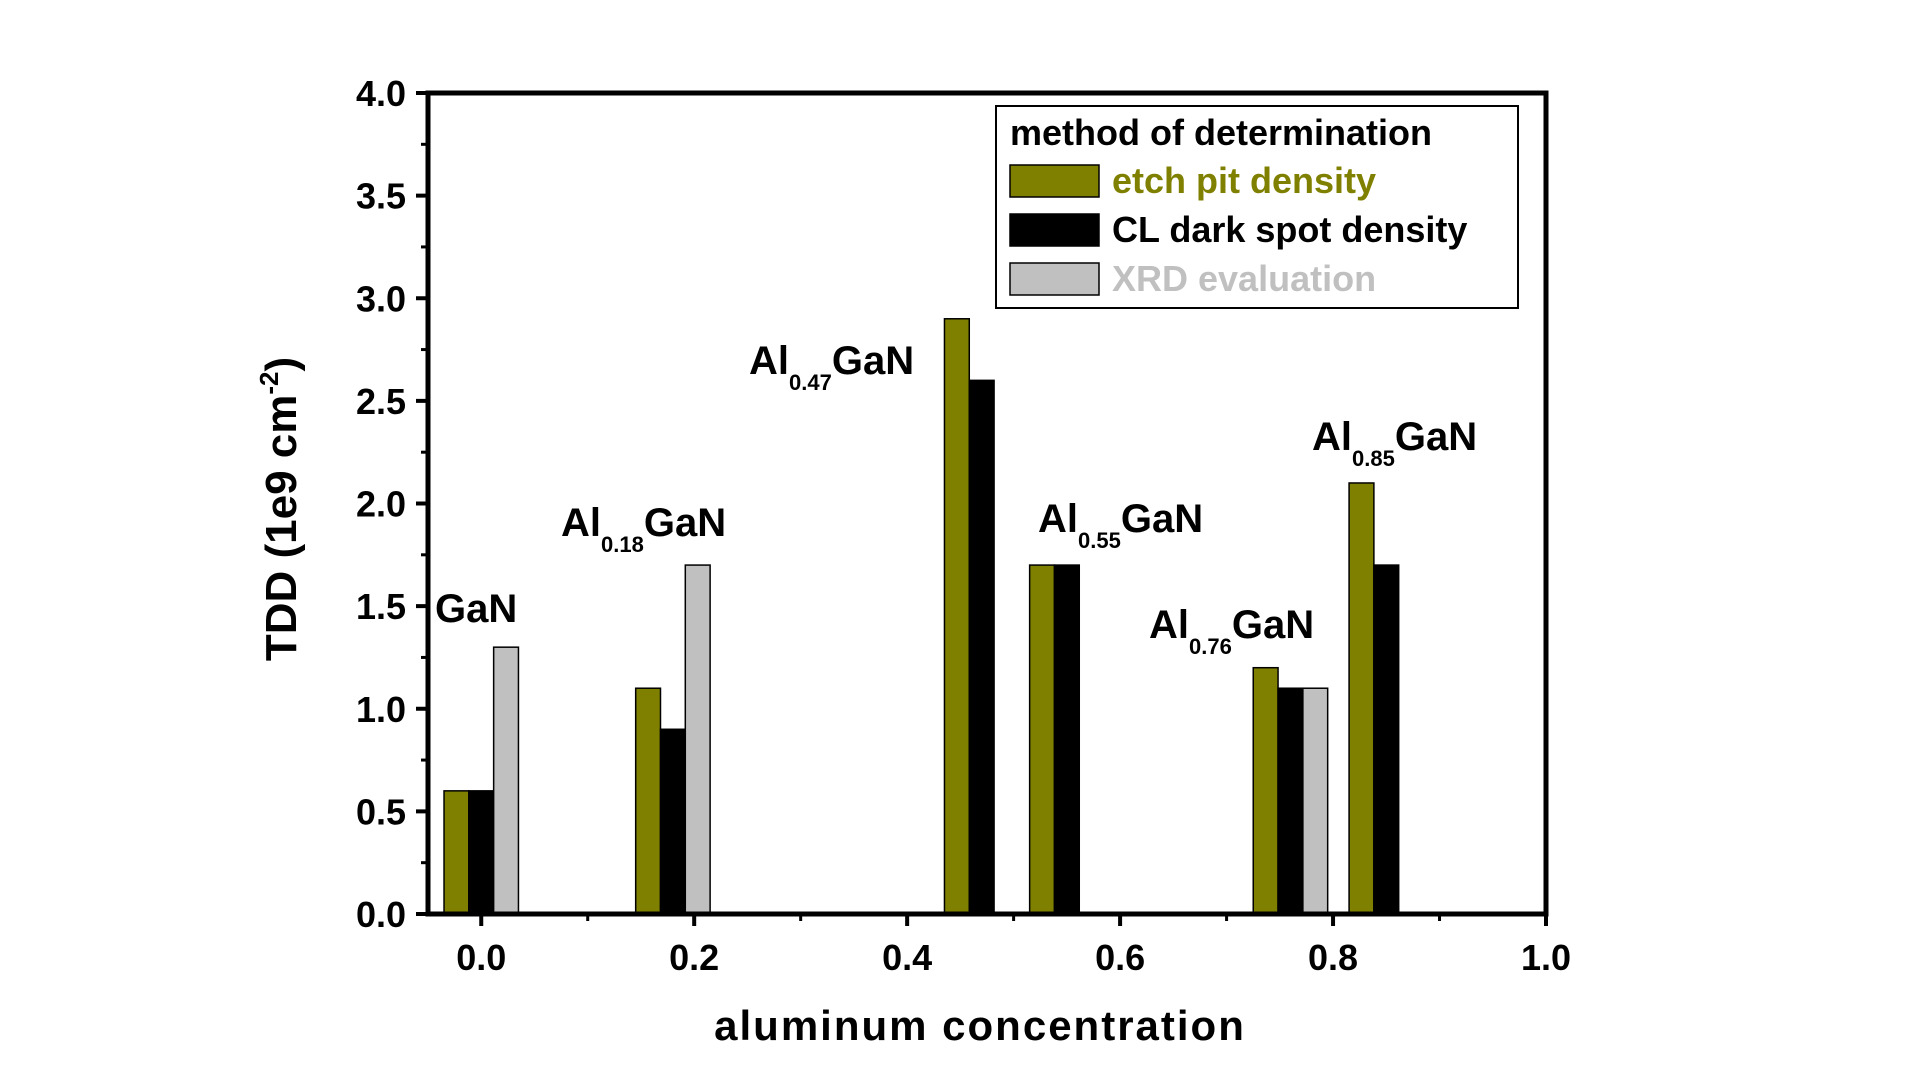 The image size is (1920, 1080). Describe the element at coordinates (907, 957) in the screenshot. I see `x-tick-label: 0.4` at that location.